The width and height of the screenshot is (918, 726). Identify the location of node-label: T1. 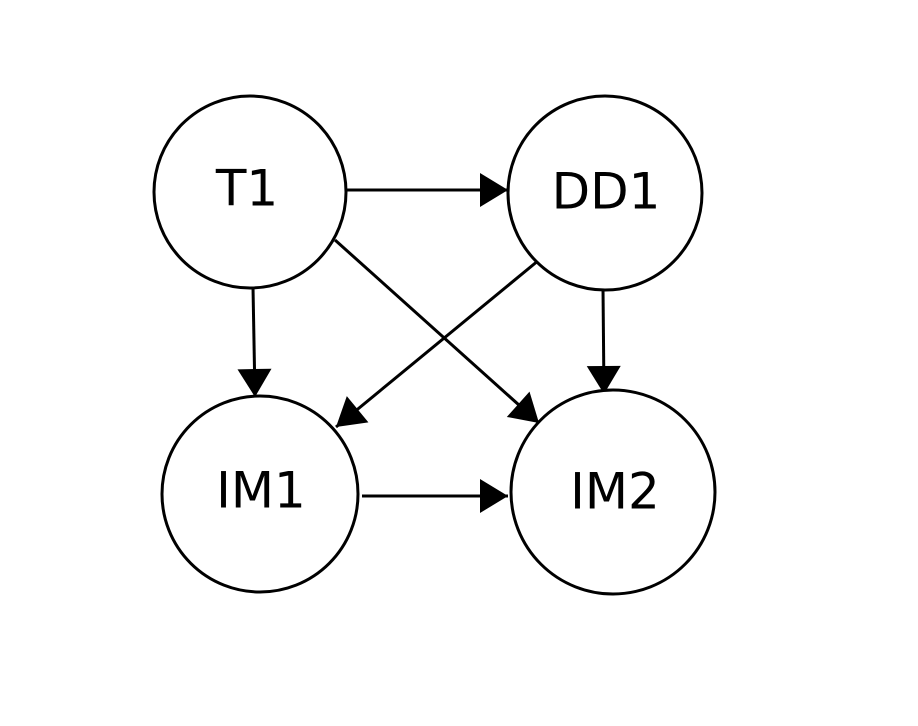
(246, 189).